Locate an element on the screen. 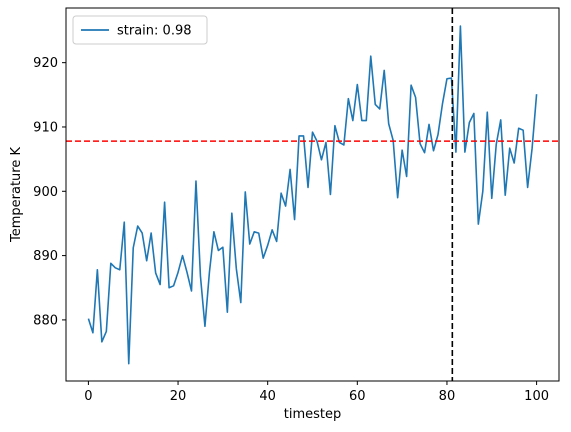 This screenshot has height=432, width=571. legend-box is located at coordinates (140, 30).